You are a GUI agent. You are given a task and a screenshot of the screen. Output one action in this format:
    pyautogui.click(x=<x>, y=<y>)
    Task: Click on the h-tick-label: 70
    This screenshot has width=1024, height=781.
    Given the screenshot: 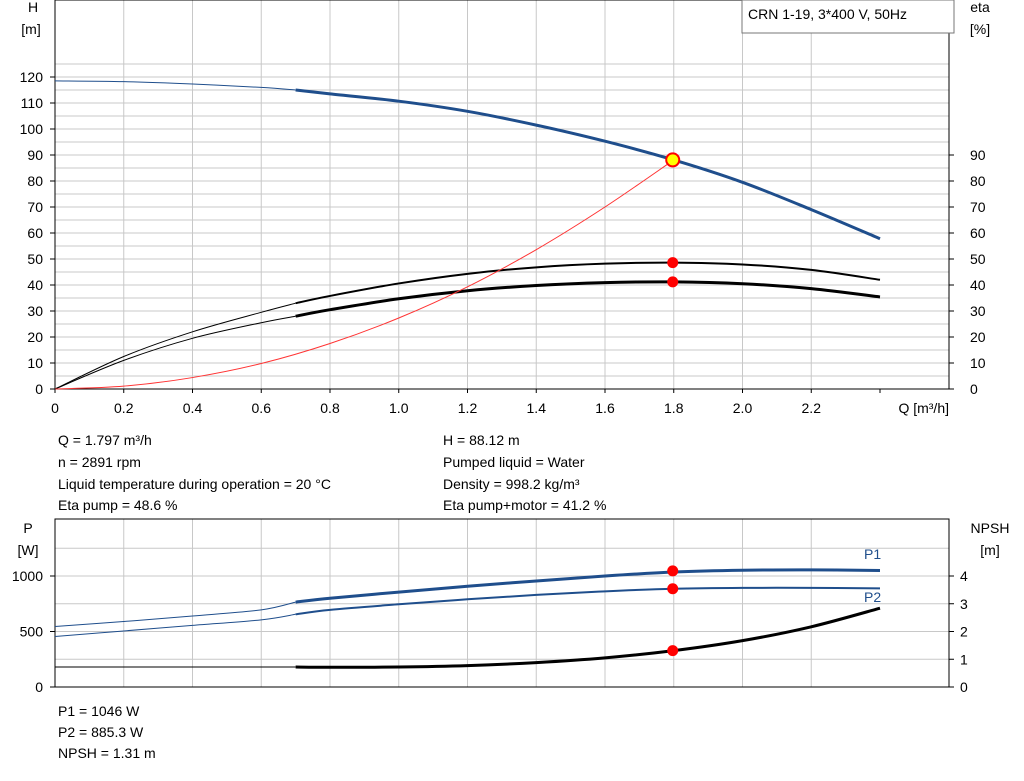 What is the action you would take?
    pyautogui.click(x=35, y=207)
    